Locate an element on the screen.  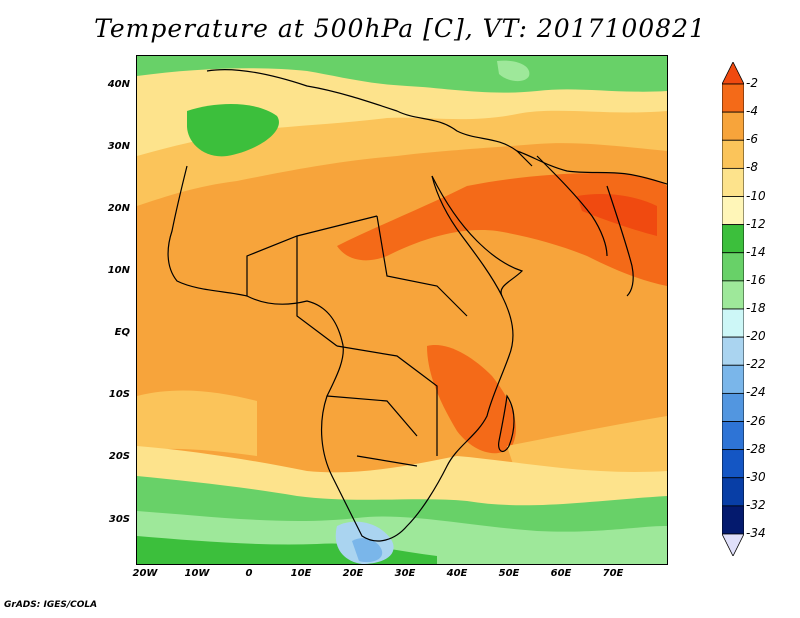
colorbar-label: -32 is located at coordinates (756, 504).